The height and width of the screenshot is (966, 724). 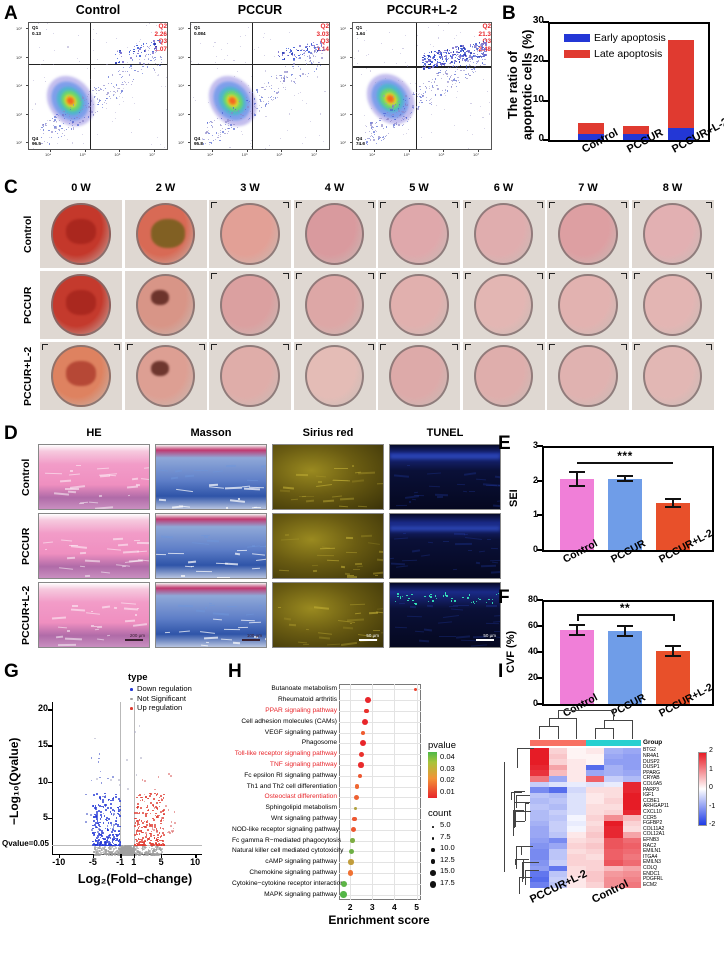 I want to click on g-point-far, so click(x=95, y=738).